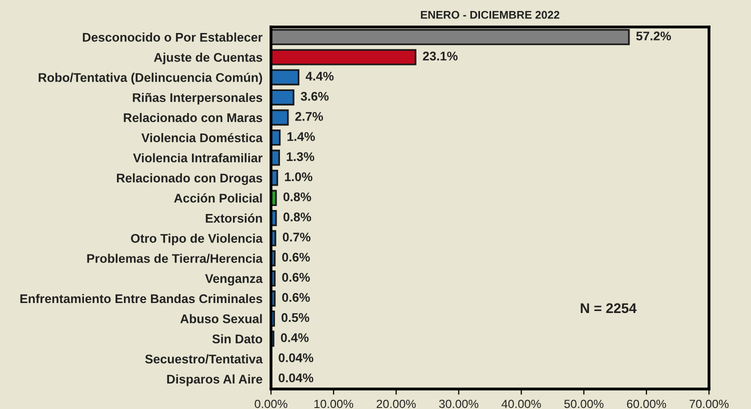  What do you see at coordinates (237, 339) in the screenshot?
I see `y-tick-label: Sin Dato` at bounding box center [237, 339].